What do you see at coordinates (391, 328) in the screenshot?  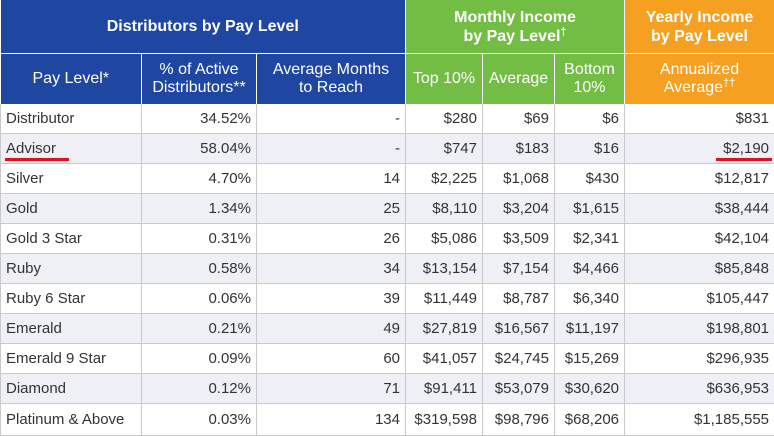 I see `cell-avg-months-text: 49` at bounding box center [391, 328].